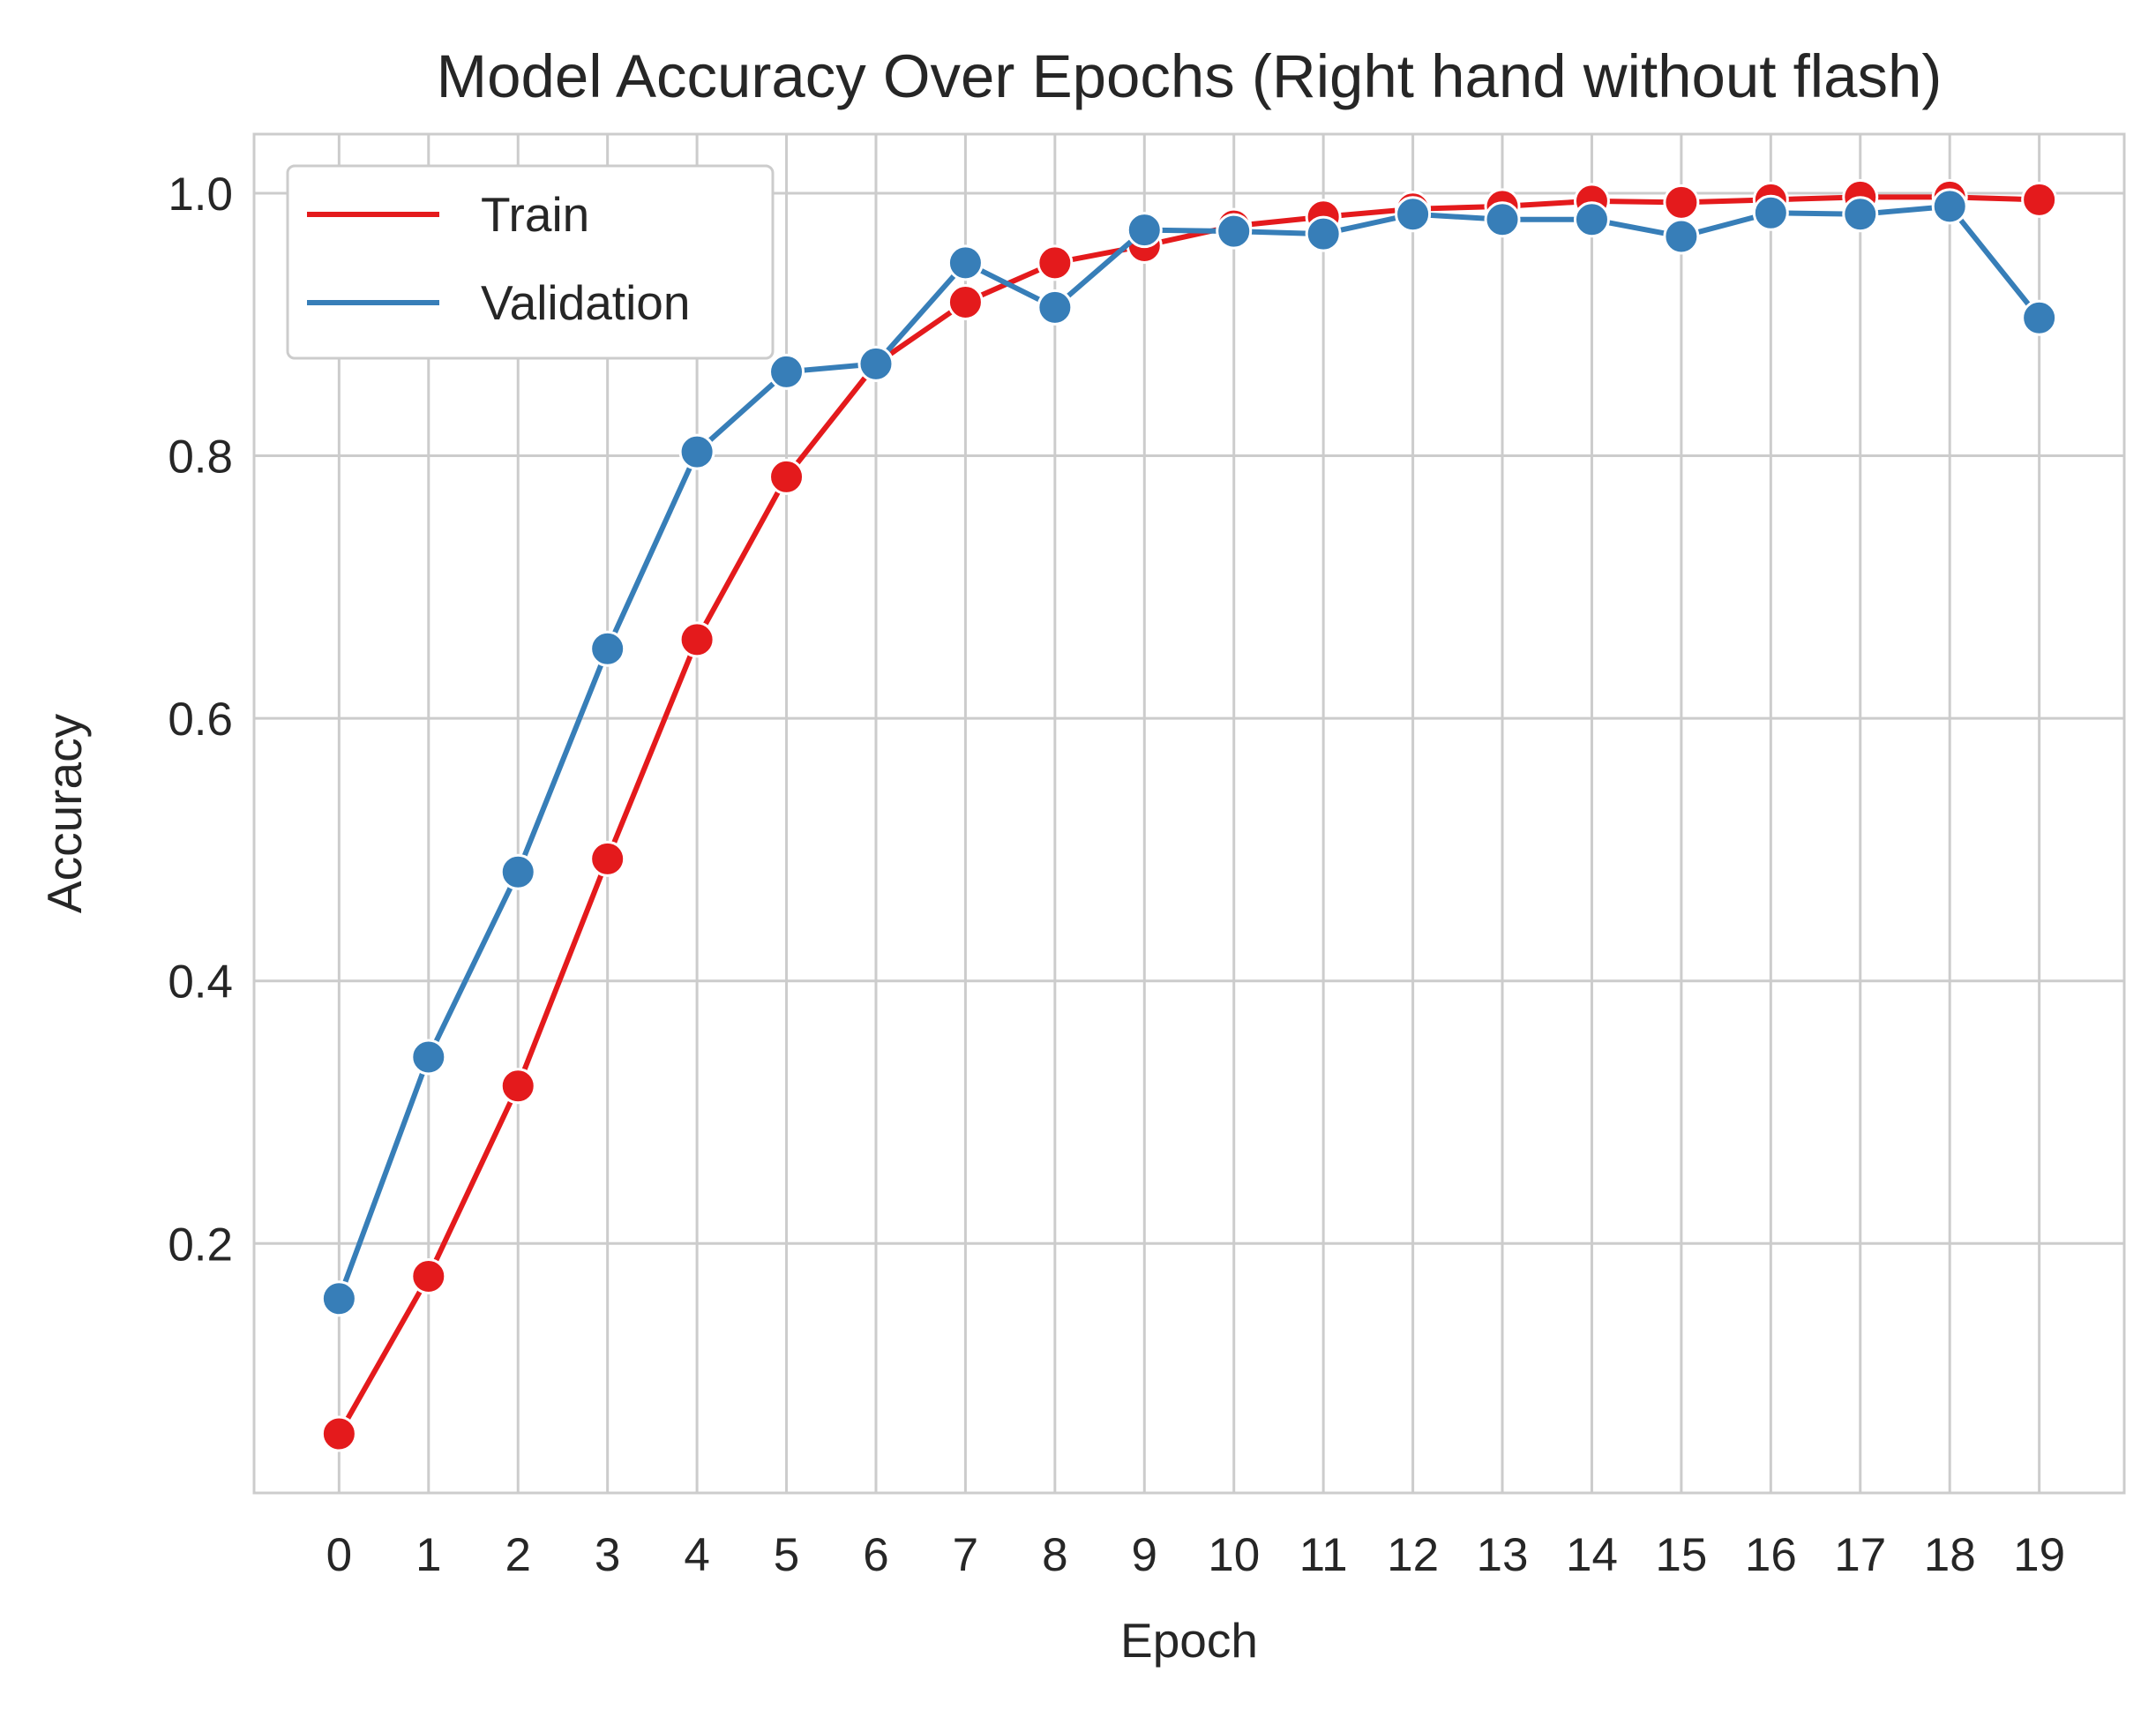  I want to click on x-tick-label: 19, so click(2039, 1555).